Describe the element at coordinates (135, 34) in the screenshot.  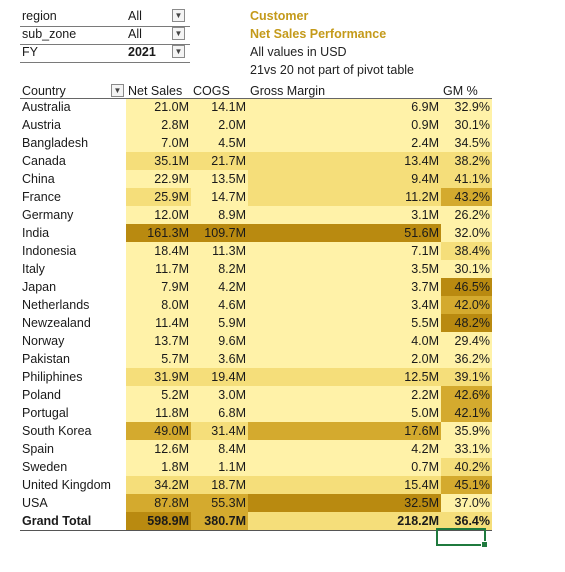
I see `filter-value-sub-zone: All` at that location.